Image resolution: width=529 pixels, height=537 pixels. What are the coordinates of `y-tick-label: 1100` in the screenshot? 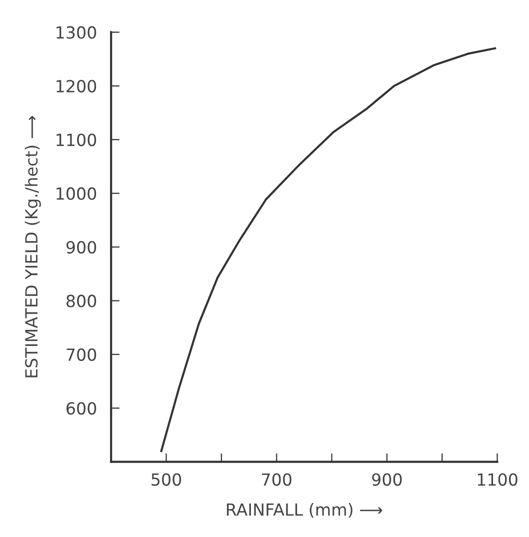 It's located at (76, 140).